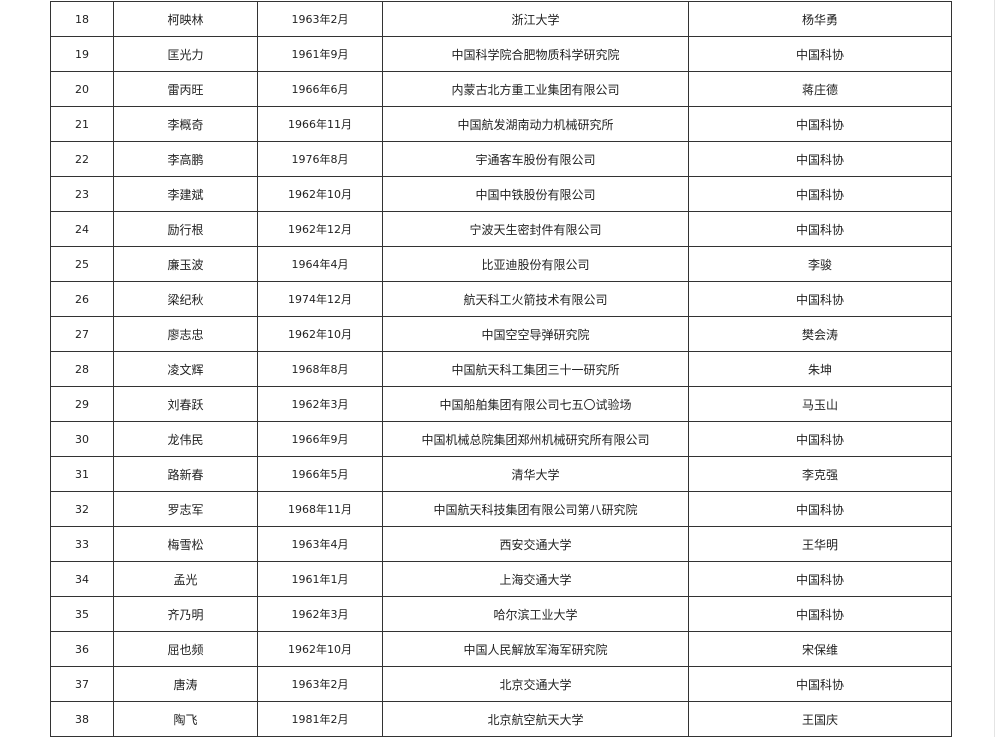 This screenshot has height=737, width=1000. Describe the element at coordinates (185, 649) in the screenshot. I see `candidate-name-cell: 屈也频` at that location.